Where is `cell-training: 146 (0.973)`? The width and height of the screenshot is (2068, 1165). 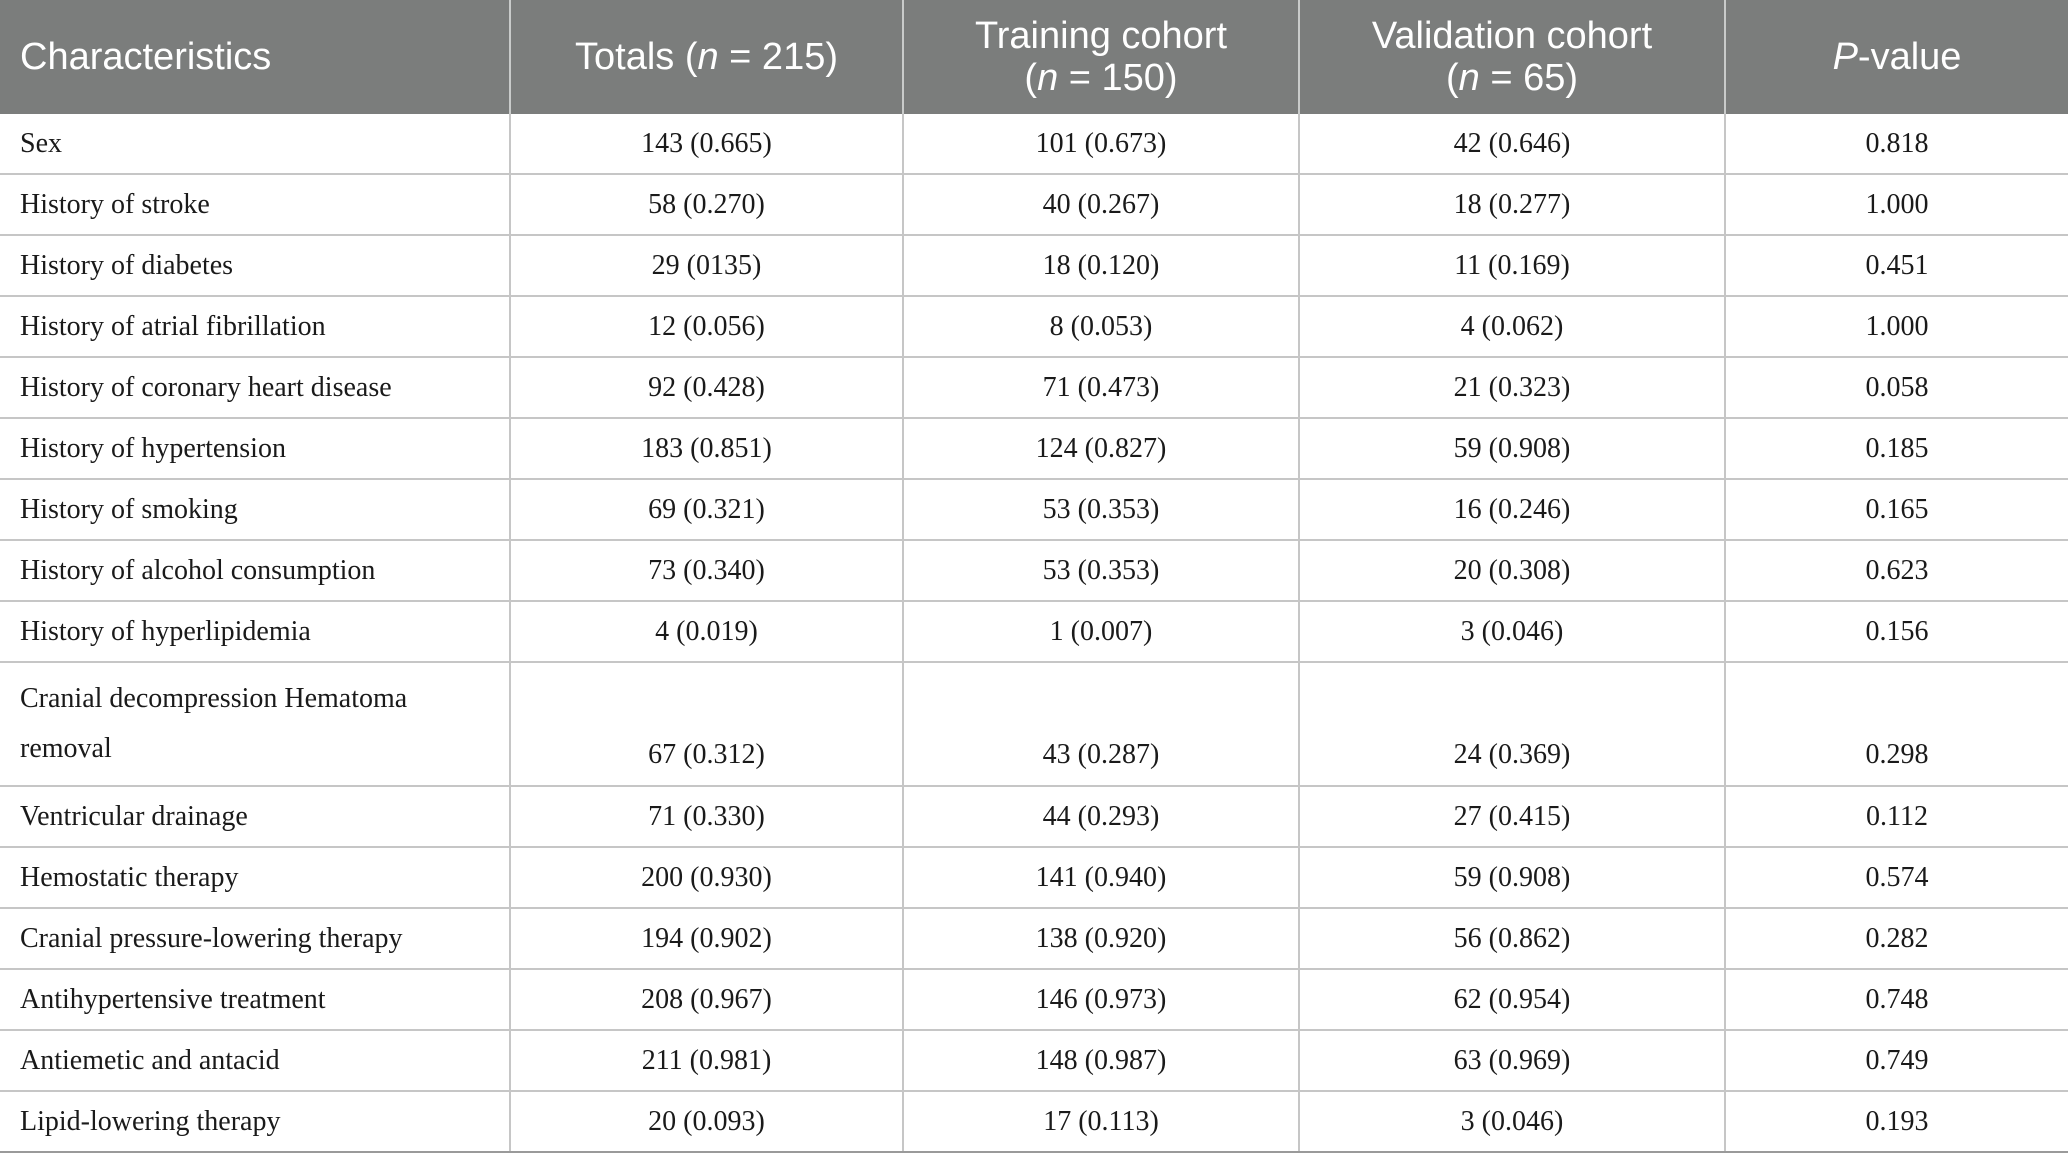 cell-training: 146 (0.973) is located at coordinates (1101, 1000).